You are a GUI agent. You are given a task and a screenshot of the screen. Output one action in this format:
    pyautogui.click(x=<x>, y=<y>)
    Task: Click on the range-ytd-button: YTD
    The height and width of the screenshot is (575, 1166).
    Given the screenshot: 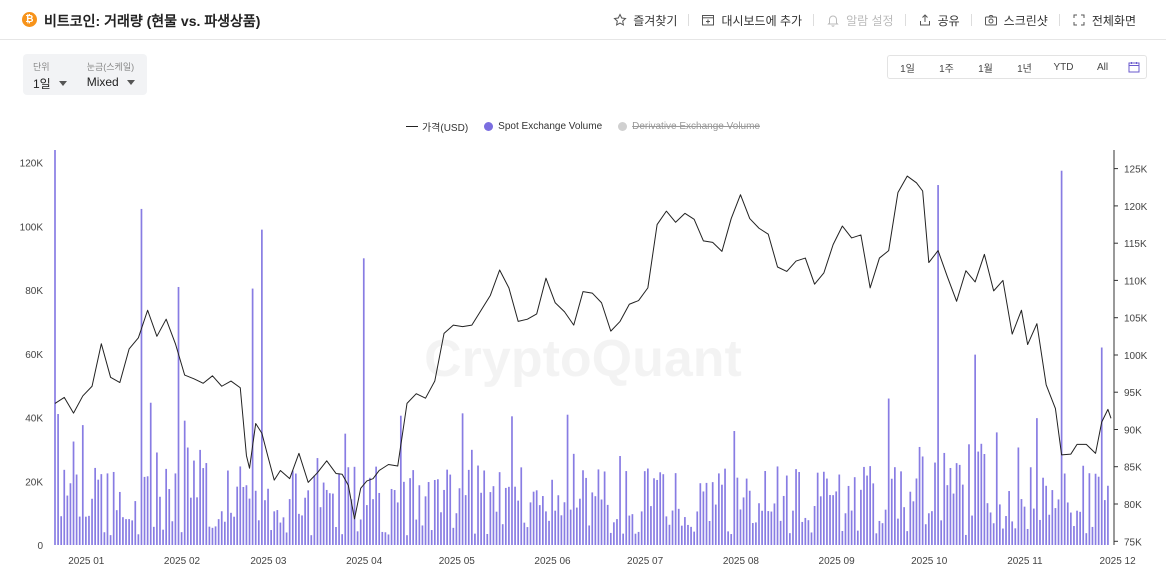 What is the action you would take?
    pyautogui.click(x=1063, y=67)
    